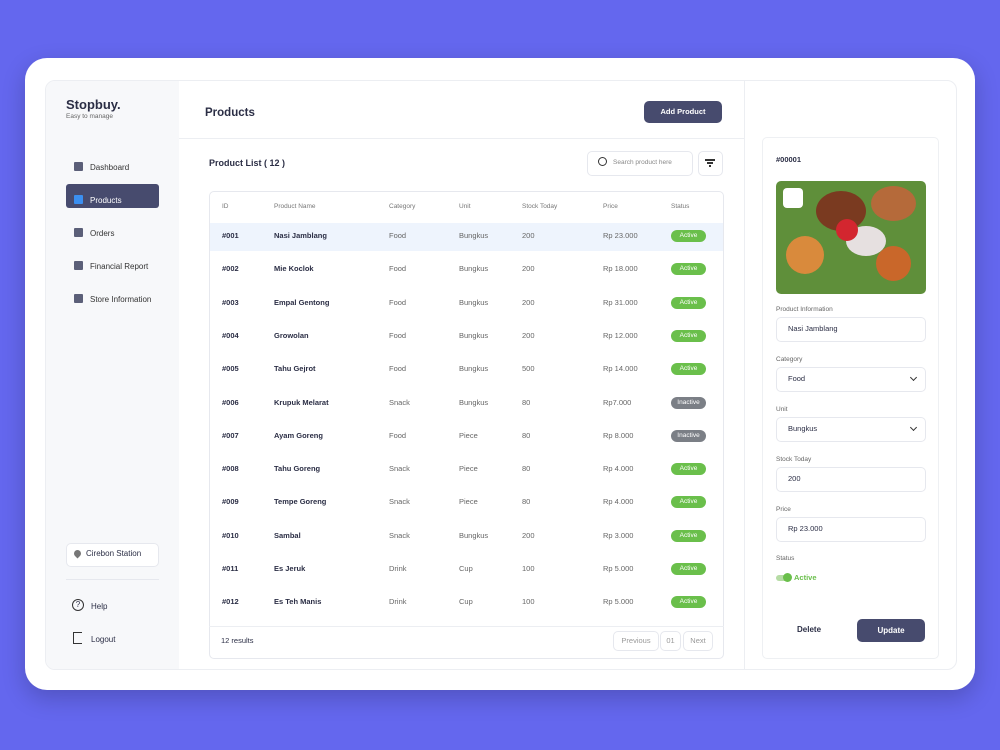 The image size is (1000, 750). I want to click on cell: #006, so click(230, 402).